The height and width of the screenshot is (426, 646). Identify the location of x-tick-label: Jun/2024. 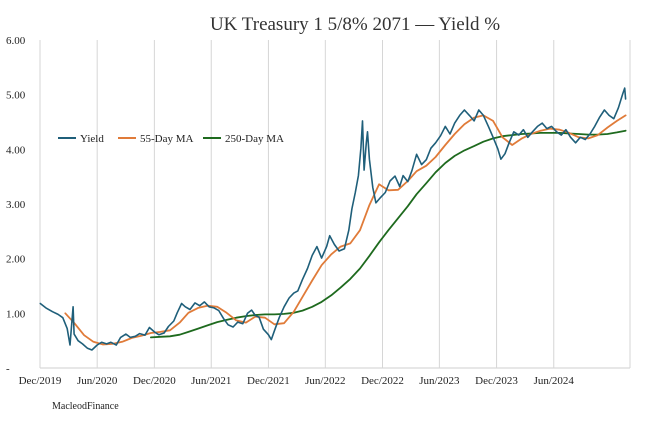
(554, 381).